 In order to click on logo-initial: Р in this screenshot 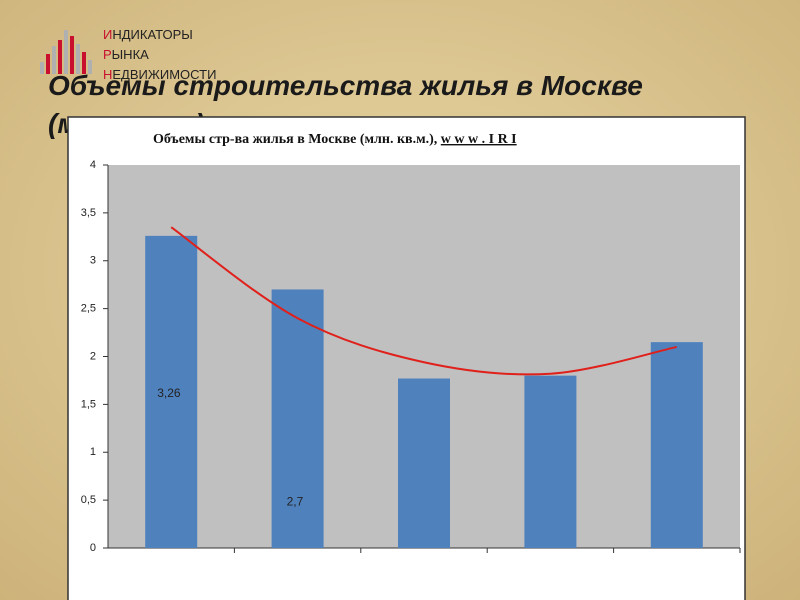, I will do `click(107, 54)`.